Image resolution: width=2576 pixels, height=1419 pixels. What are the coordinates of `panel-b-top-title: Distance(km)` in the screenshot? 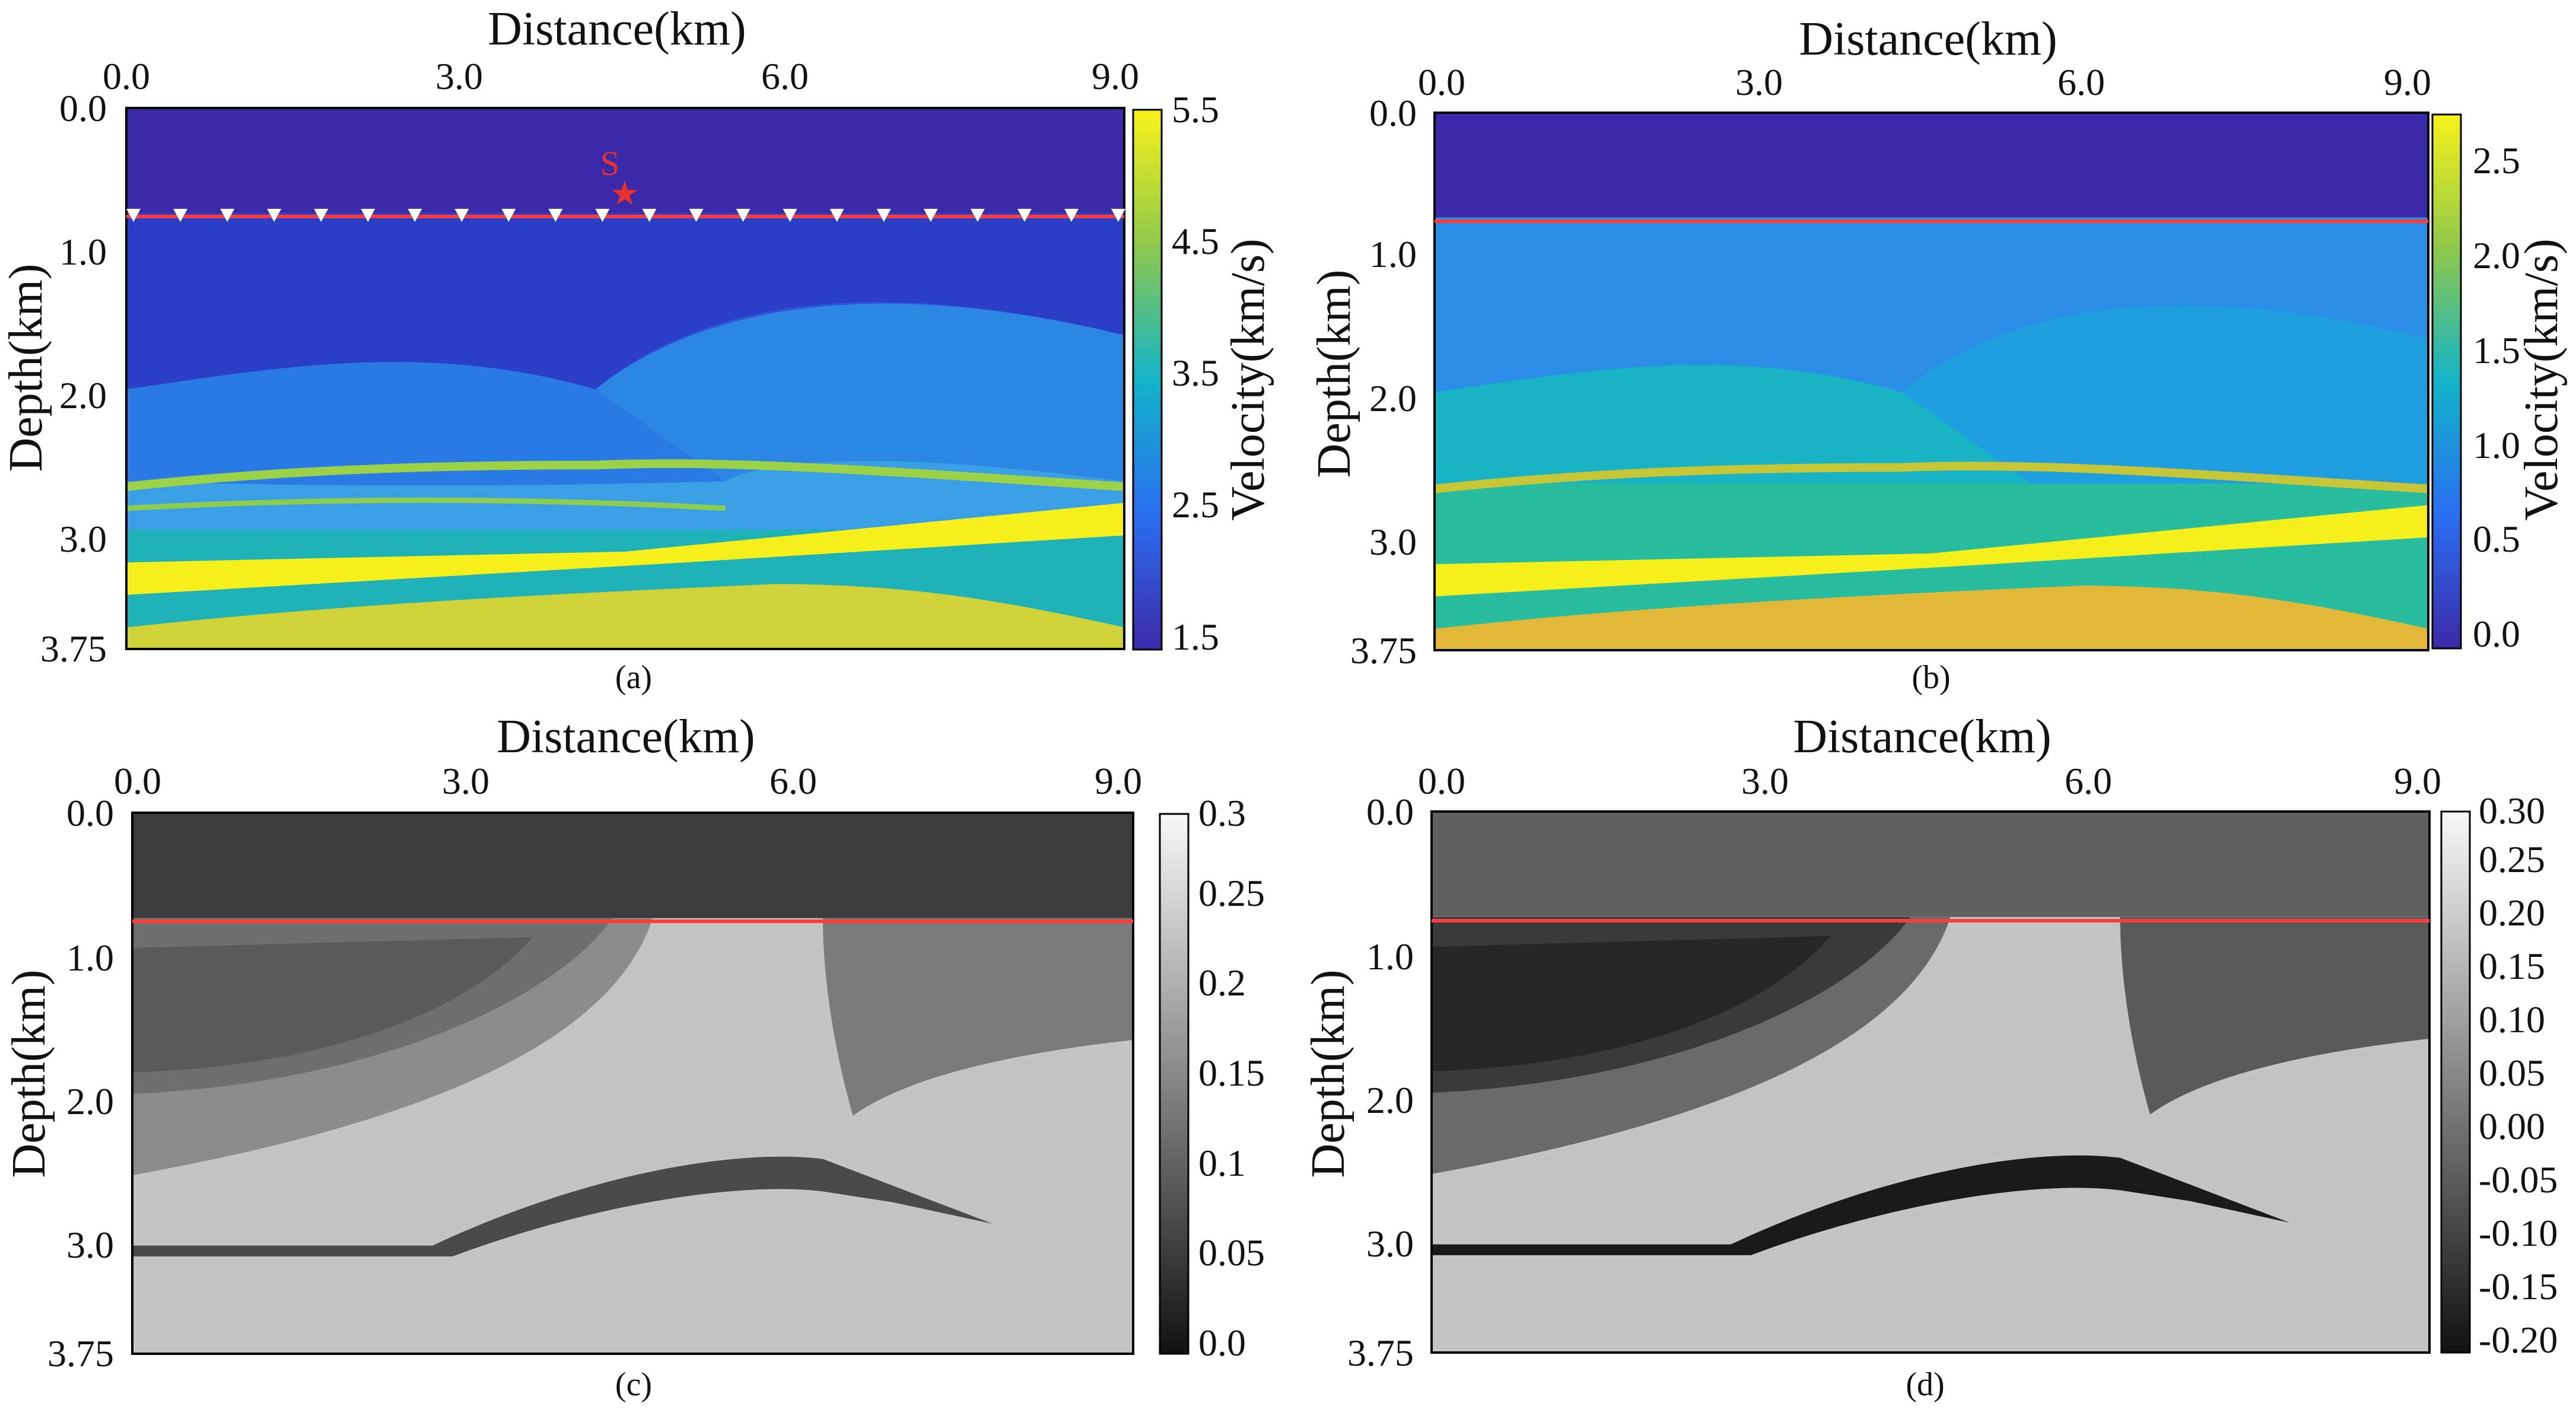 It's located at (1928, 39).